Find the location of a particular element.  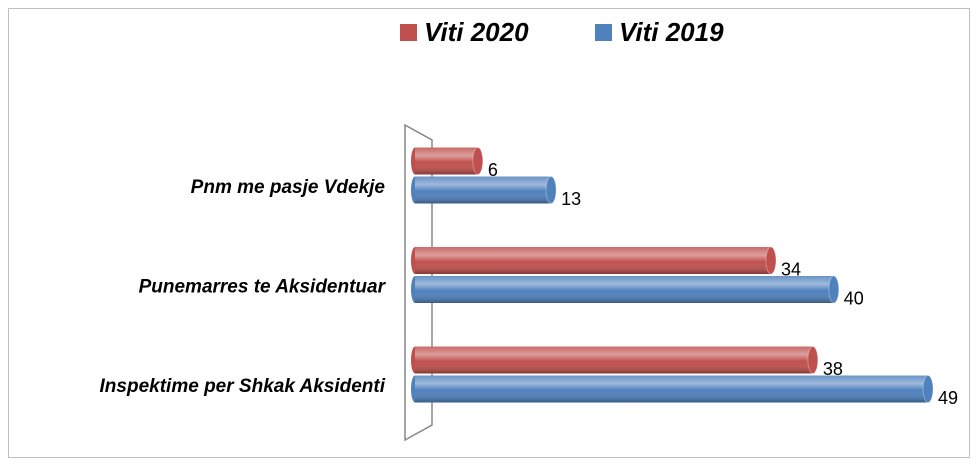

value-label: 13 is located at coordinates (571, 199).